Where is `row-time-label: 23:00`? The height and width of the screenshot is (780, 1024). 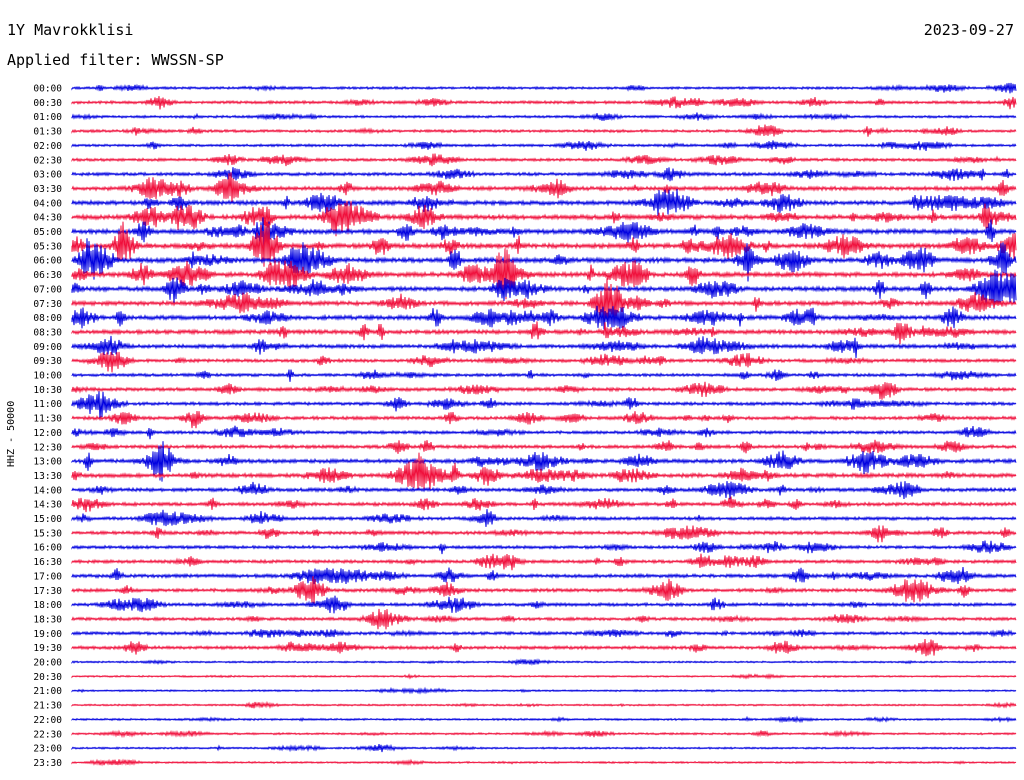
row-time-label: 23:00 is located at coordinates (47, 749).